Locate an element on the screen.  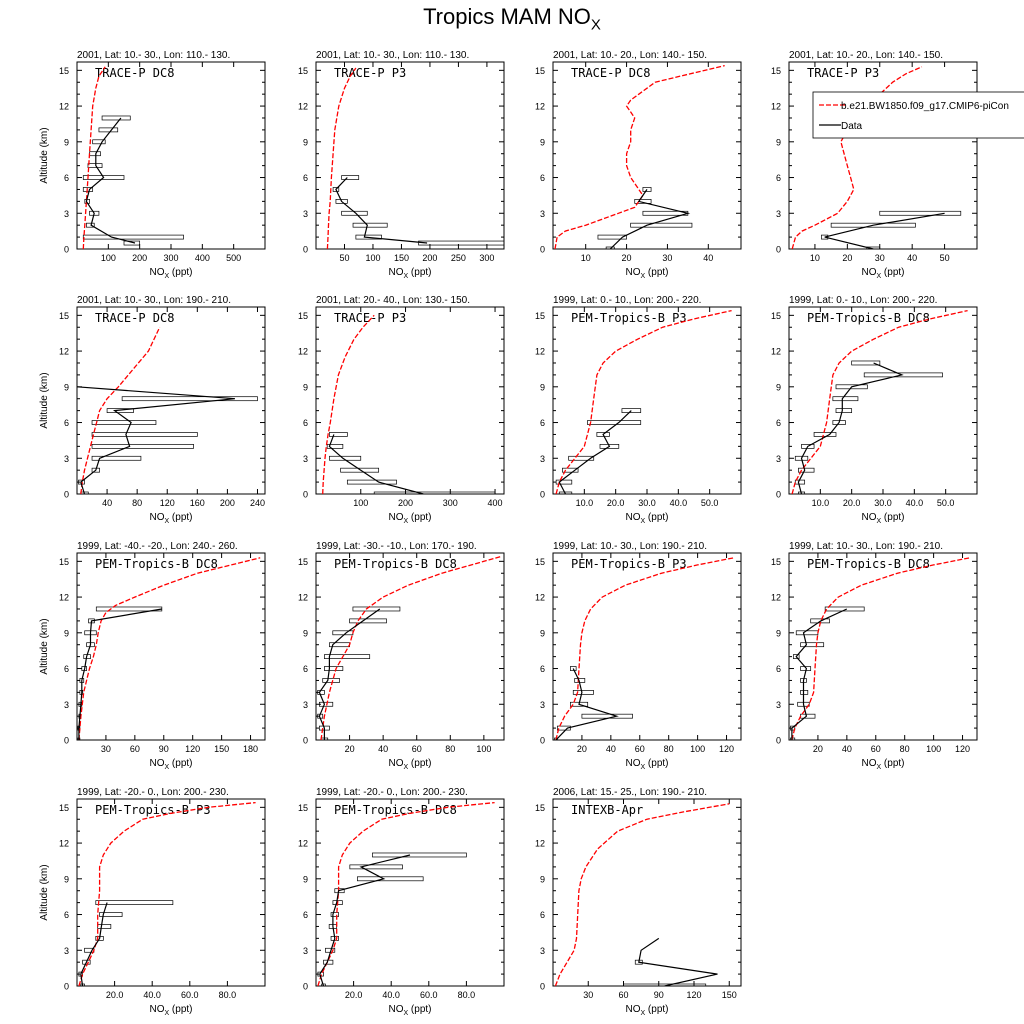
legend-data-label: Data is located at coordinates (852, 126).